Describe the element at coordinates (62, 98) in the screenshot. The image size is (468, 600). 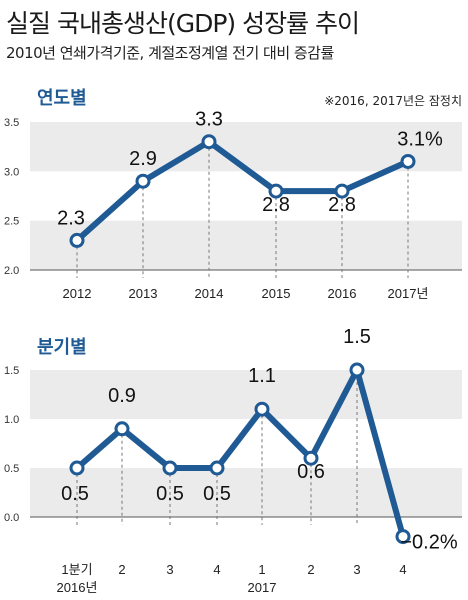
I see `section-label: 연도별` at that location.